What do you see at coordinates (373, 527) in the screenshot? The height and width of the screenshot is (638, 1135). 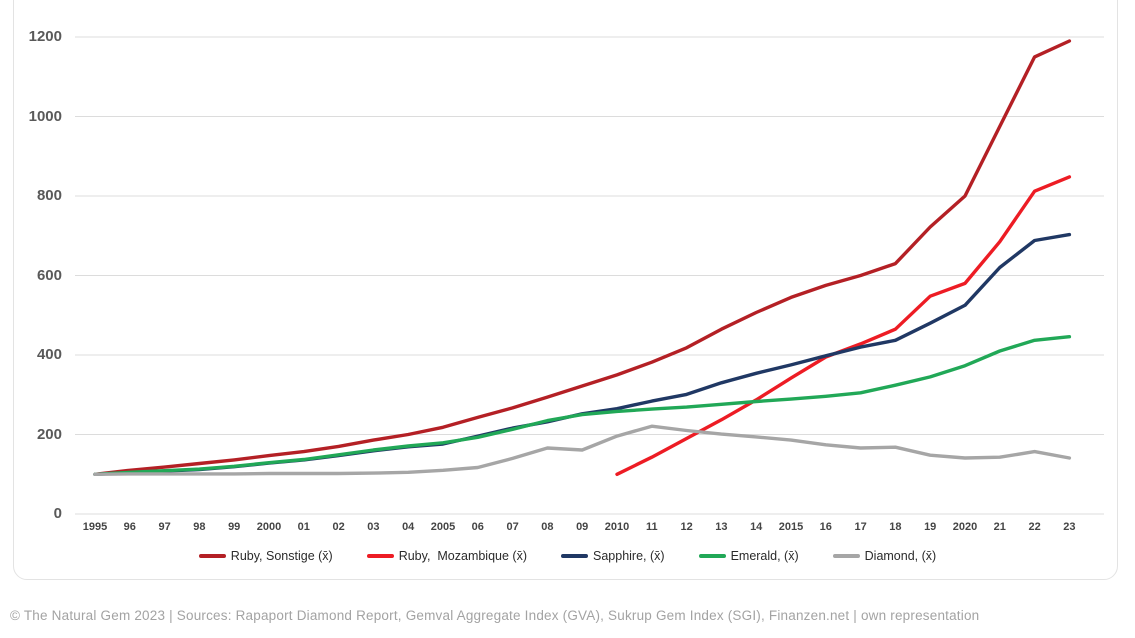 I see `x-tick-label-03: 03` at bounding box center [373, 527].